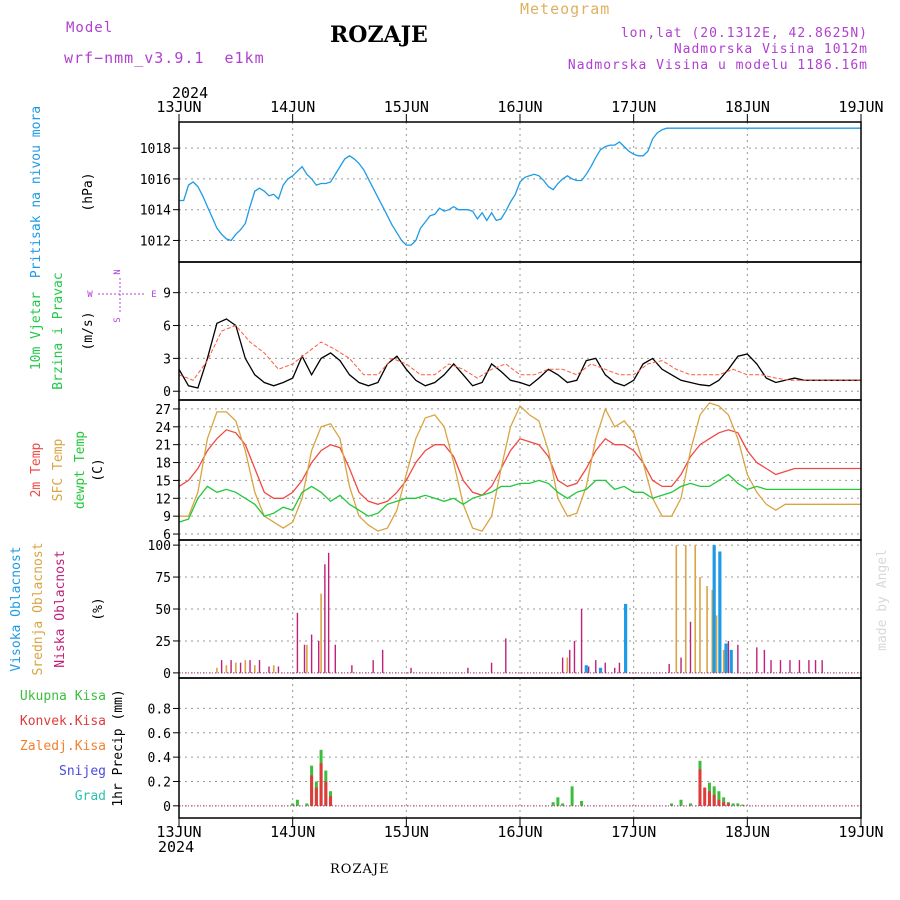 Image resolution: width=900 pixels, height=900 pixels. What do you see at coordinates (163, 578) in the screenshot?
I see `y-tick-label: 75` at bounding box center [163, 578].